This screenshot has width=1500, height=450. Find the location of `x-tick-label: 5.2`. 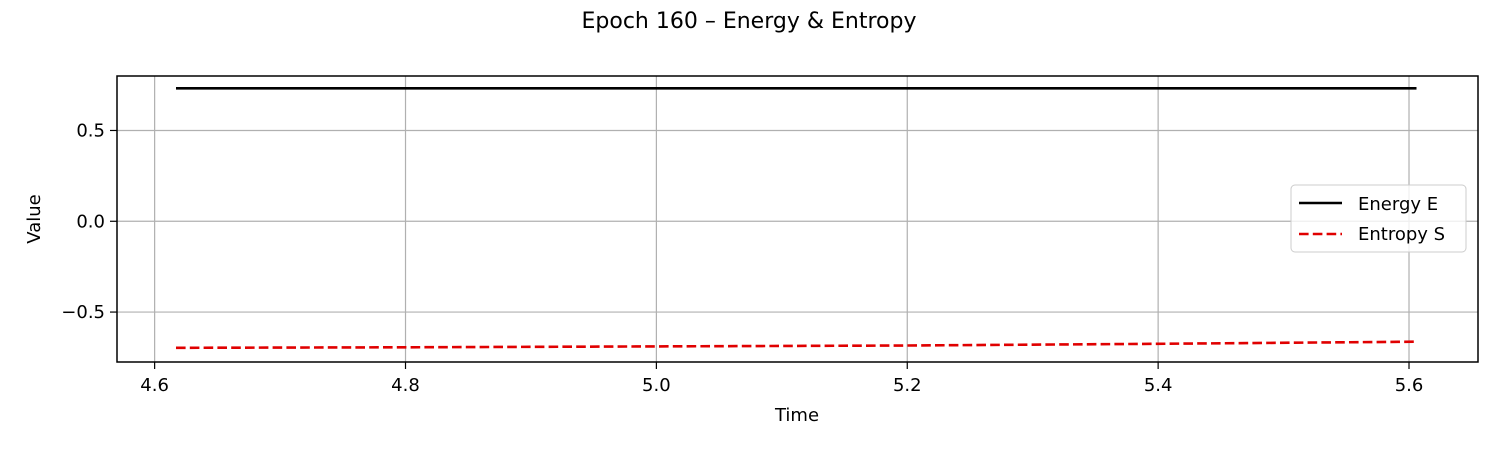

x-tick-label: 5.2 is located at coordinates (907, 385).